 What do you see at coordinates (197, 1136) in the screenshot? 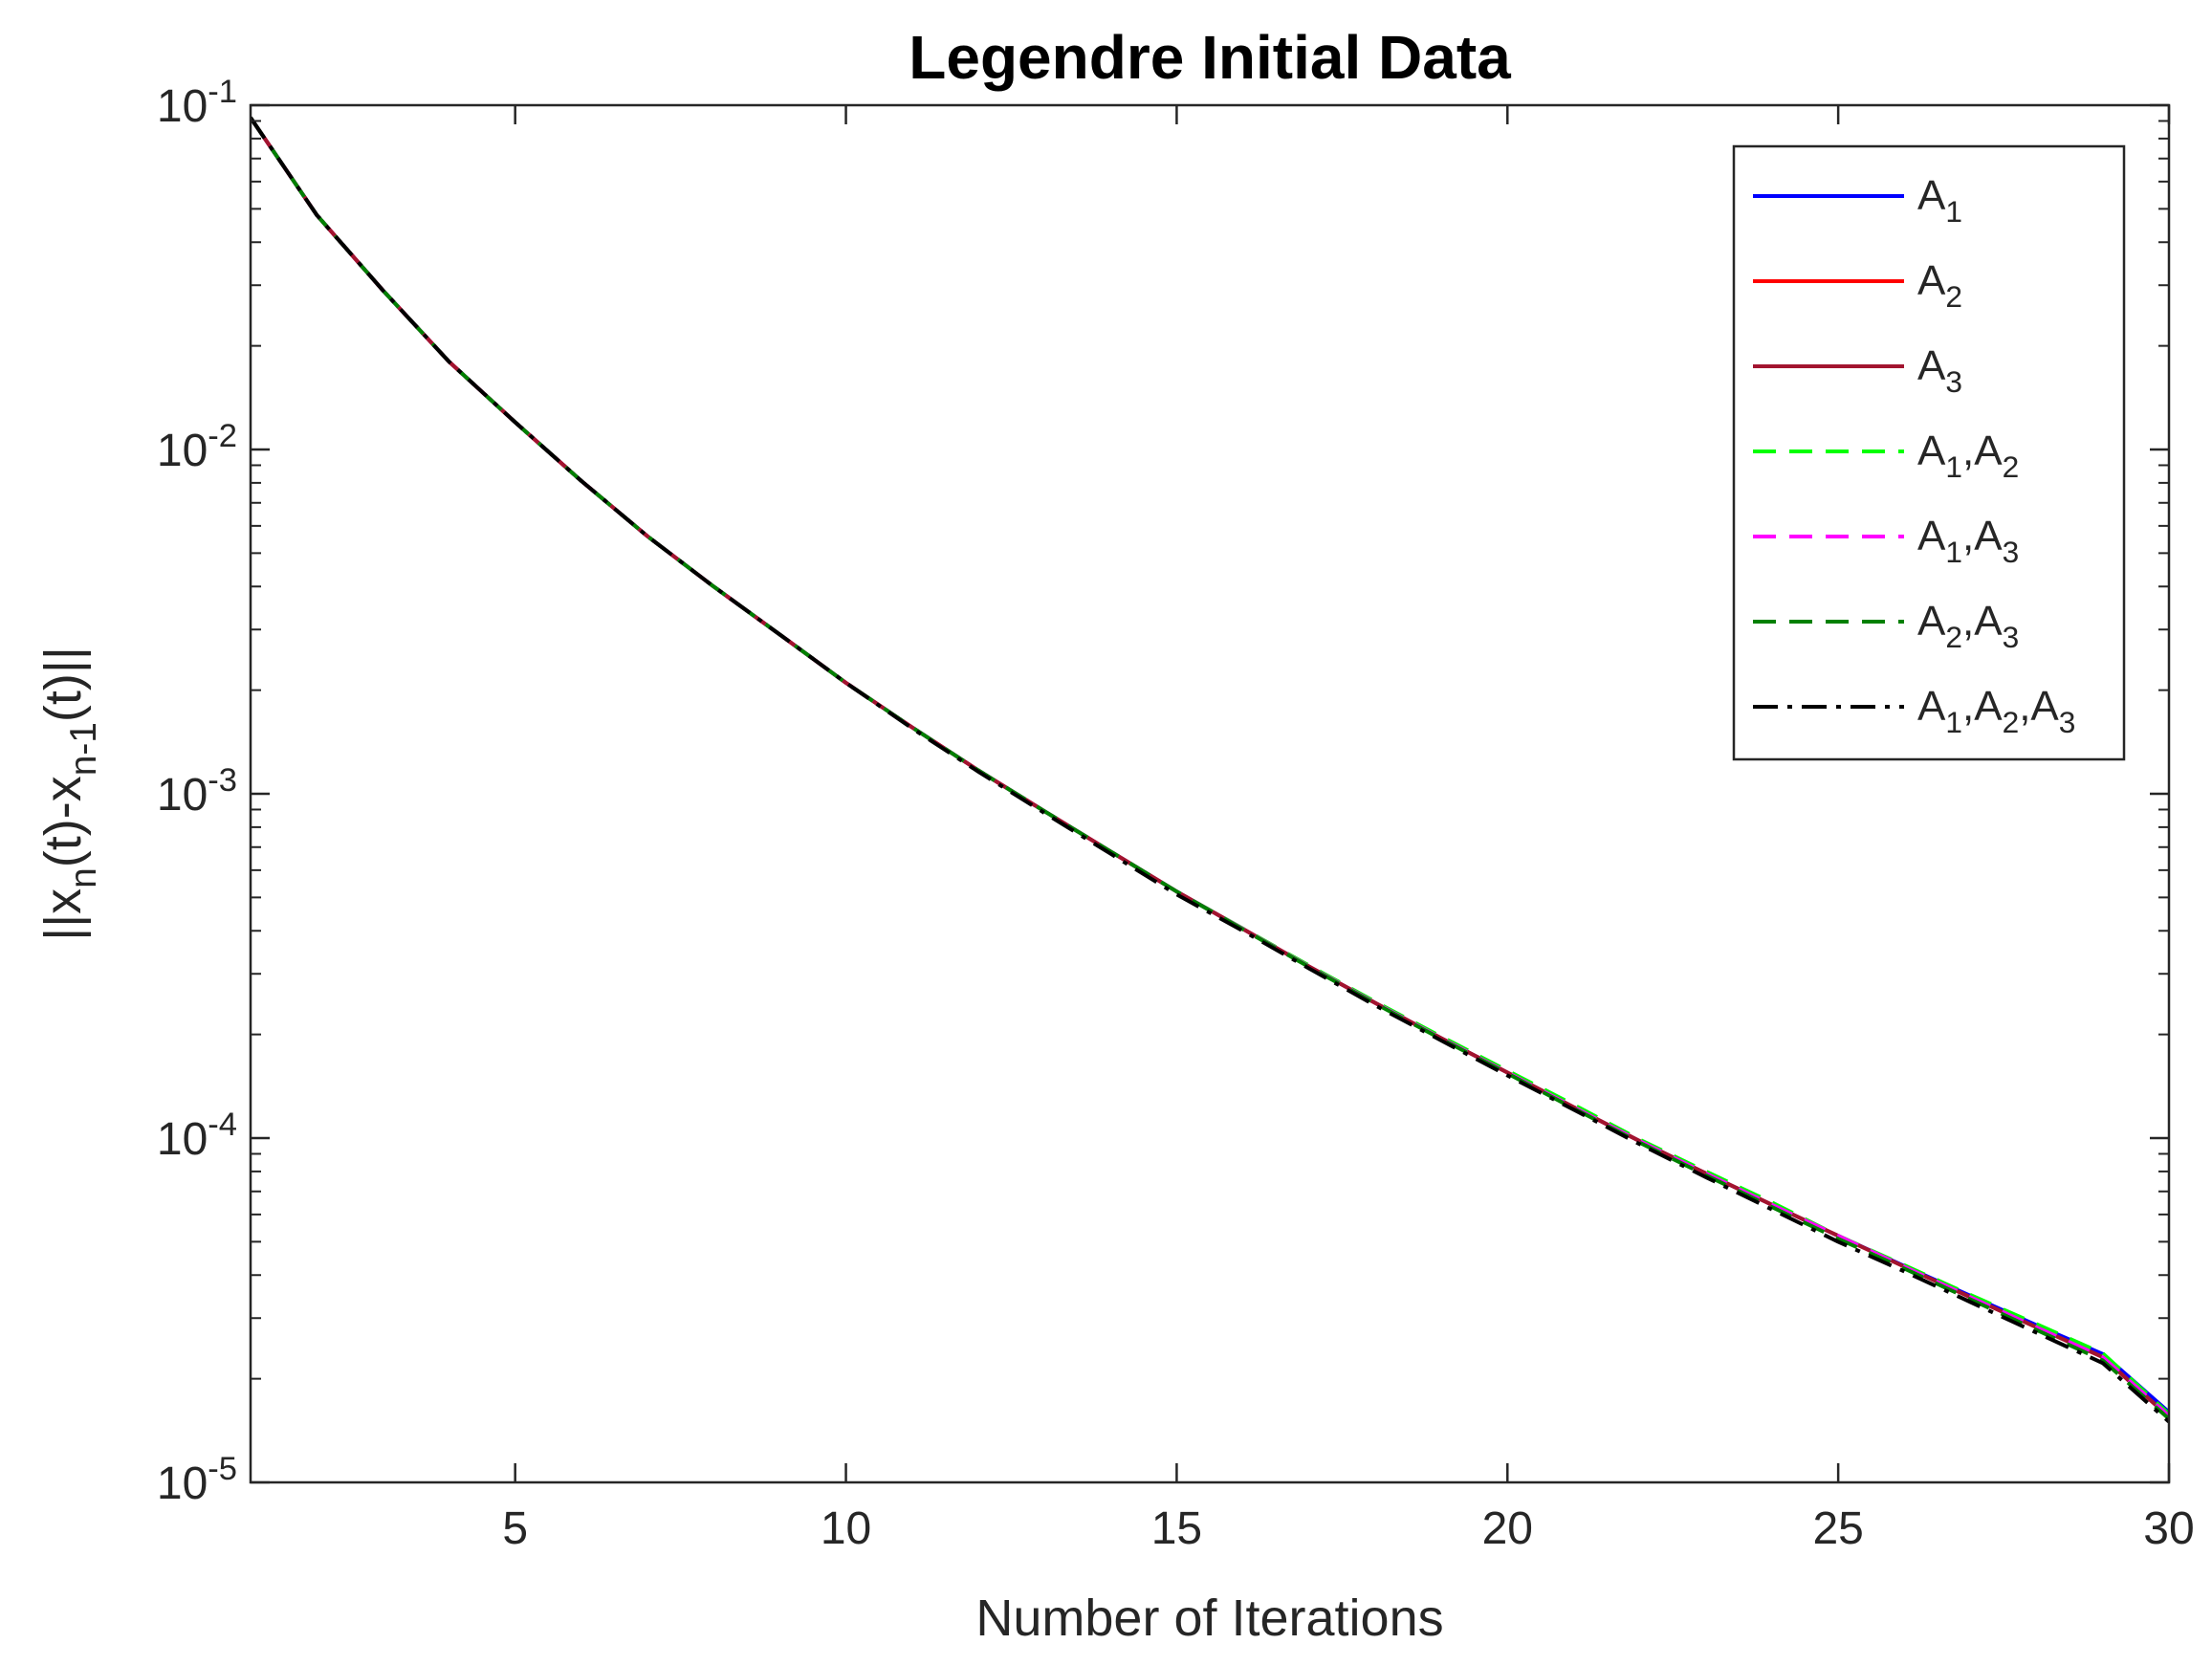
I see `y-tick-label: 10⁻⁴` at bounding box center [197, 1136].